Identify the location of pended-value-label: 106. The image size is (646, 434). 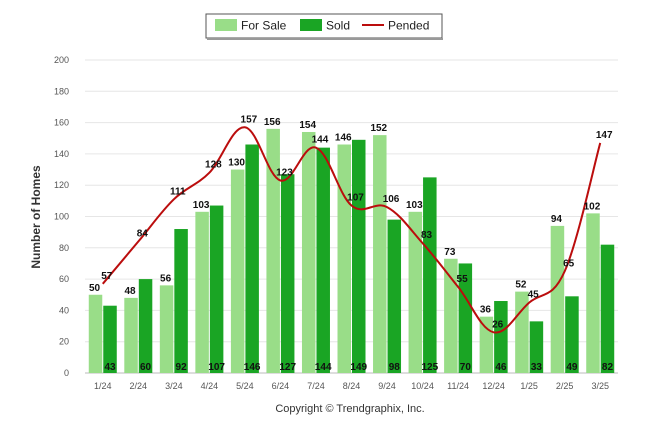
(391, 199).